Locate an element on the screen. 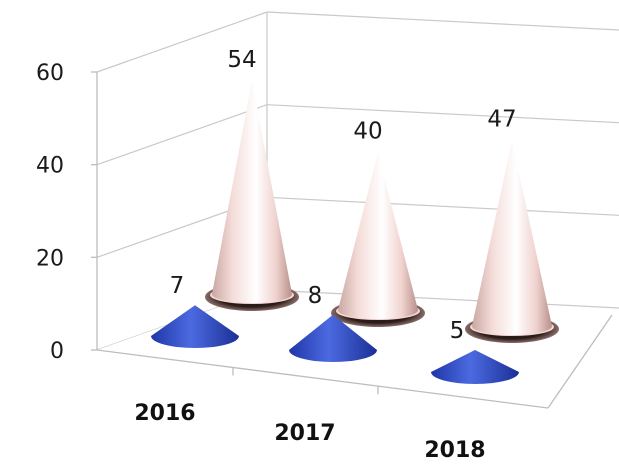 Image resolution: width=619 pixels, height=470 pixels. y-tick-label: 0 is located at coordinates (57, 351).